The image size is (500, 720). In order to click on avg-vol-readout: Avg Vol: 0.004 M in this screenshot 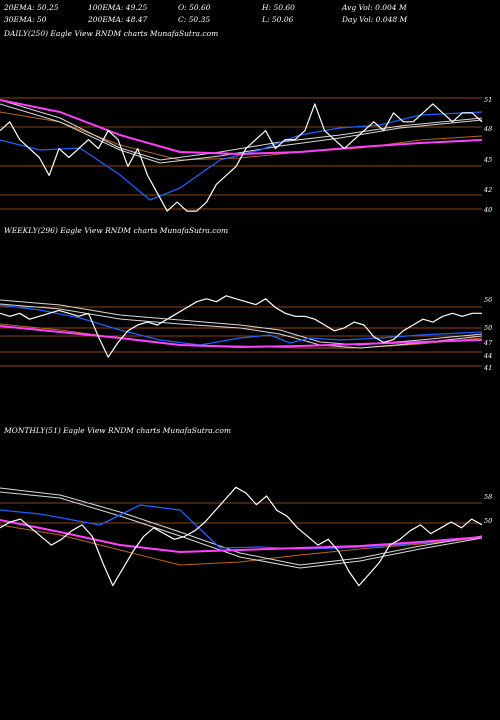, I will do `click(374, 7)`.